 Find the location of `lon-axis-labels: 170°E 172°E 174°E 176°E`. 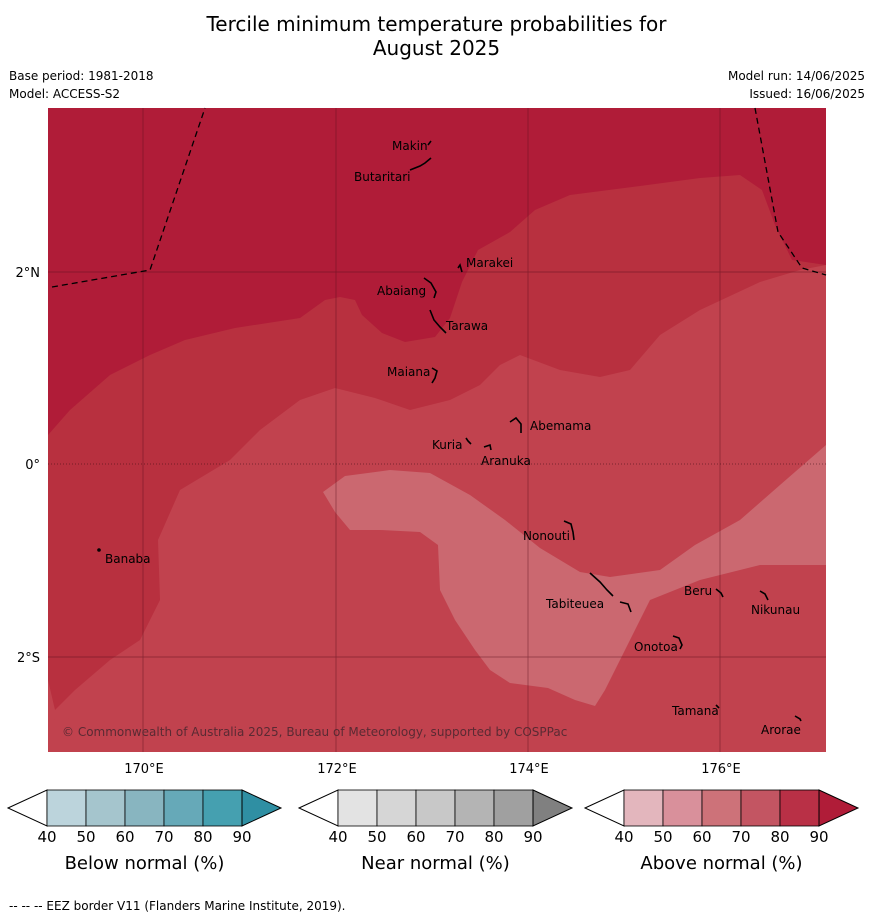

lon-axis-labels: 170°E 172°E 174°E 176°E is located at coordinates (432, 769).